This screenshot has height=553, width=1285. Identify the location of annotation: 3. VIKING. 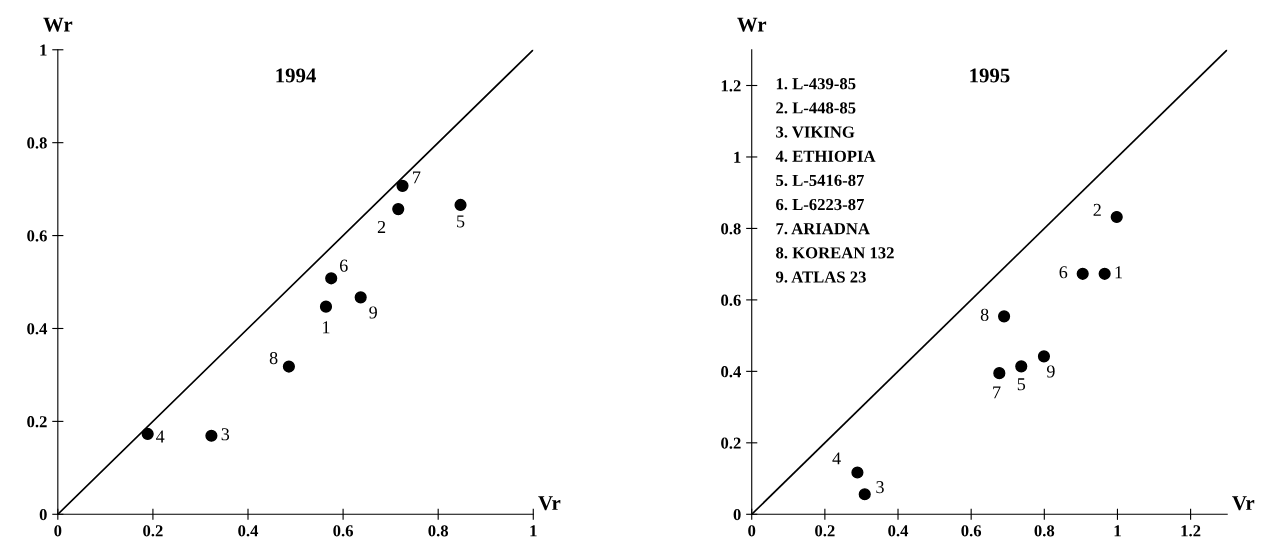
(815, 132).